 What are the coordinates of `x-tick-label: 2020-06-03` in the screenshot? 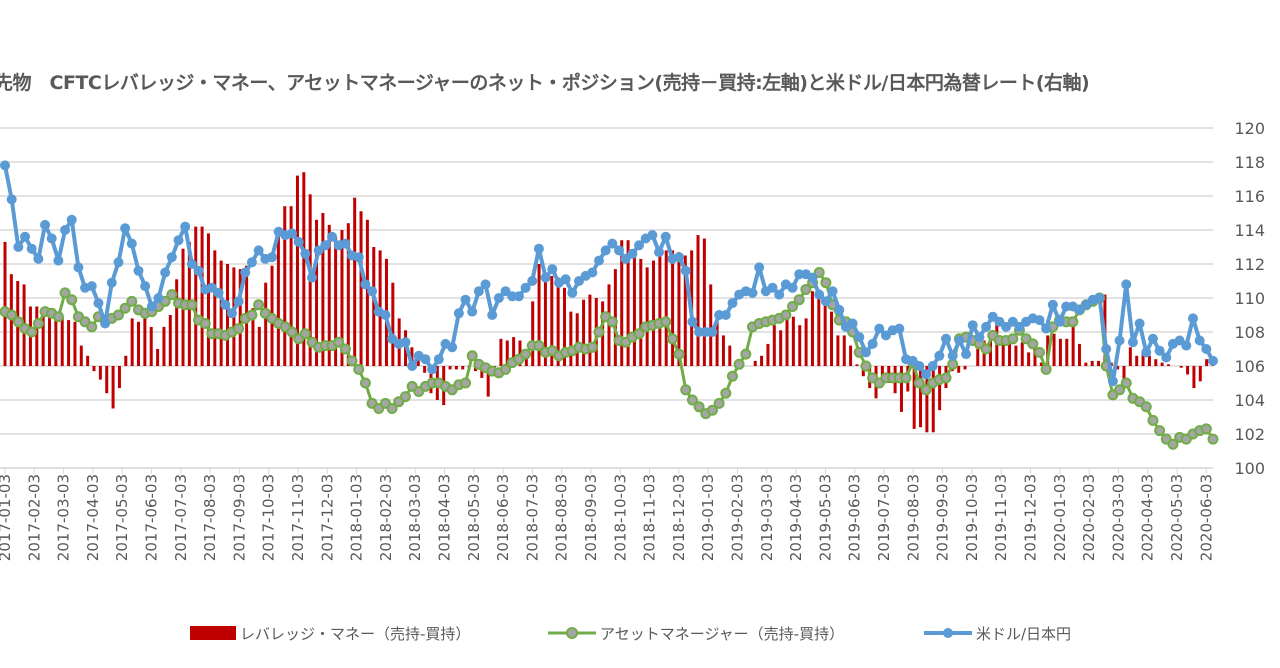 It's located at (1206, 517).